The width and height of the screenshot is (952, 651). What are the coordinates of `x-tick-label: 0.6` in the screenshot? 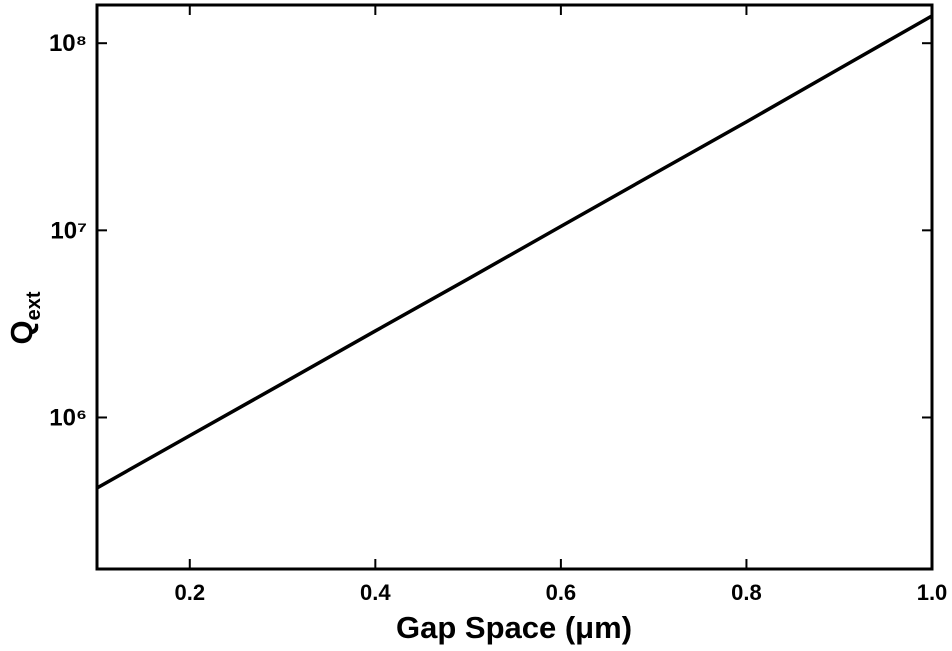 It's located at (561, 592).